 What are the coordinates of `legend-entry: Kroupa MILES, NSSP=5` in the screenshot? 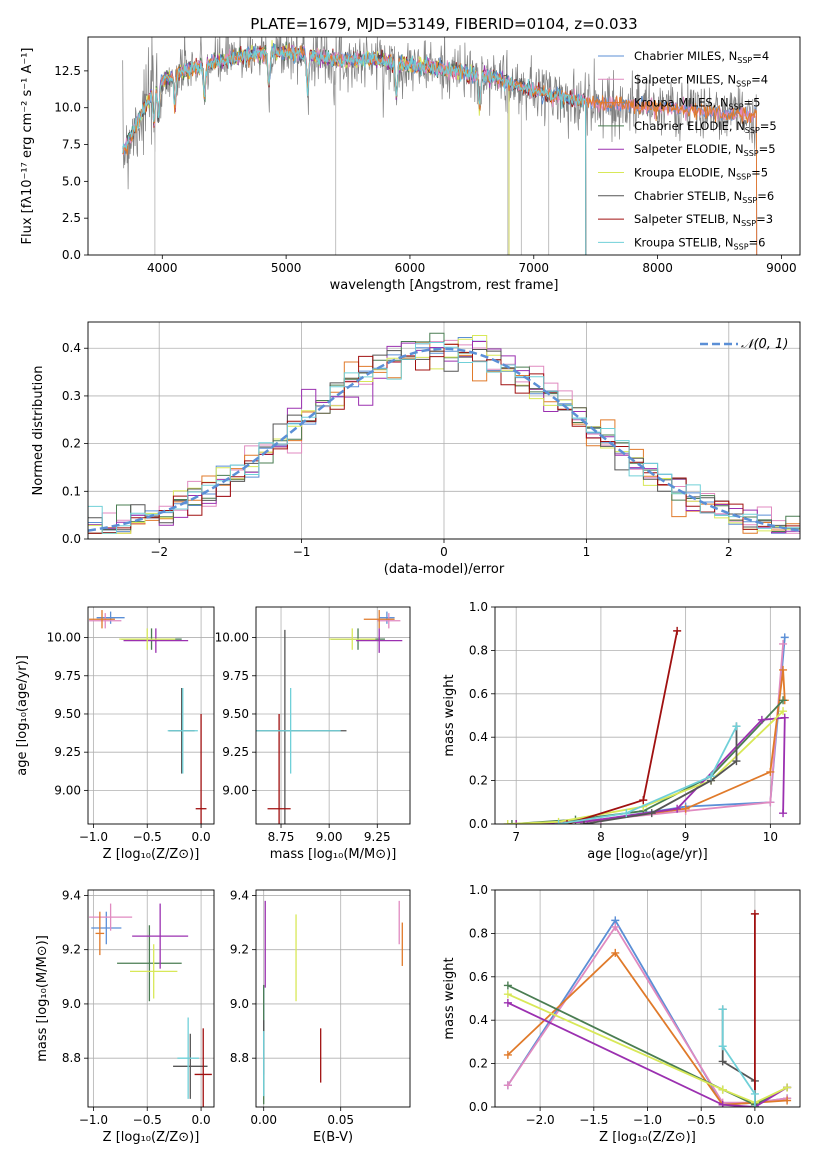 It's located at (697, 104).